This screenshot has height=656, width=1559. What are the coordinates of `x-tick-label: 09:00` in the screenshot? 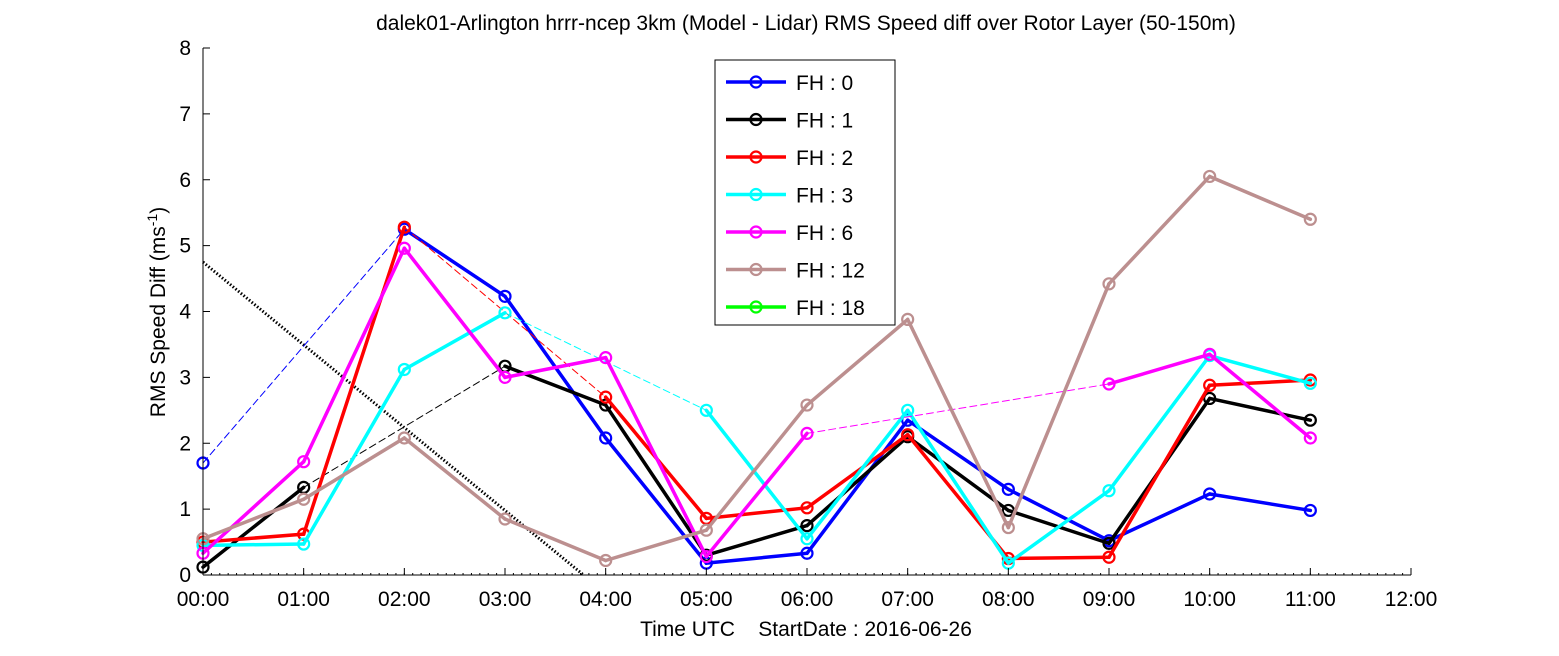 It's located at (1109, 599).